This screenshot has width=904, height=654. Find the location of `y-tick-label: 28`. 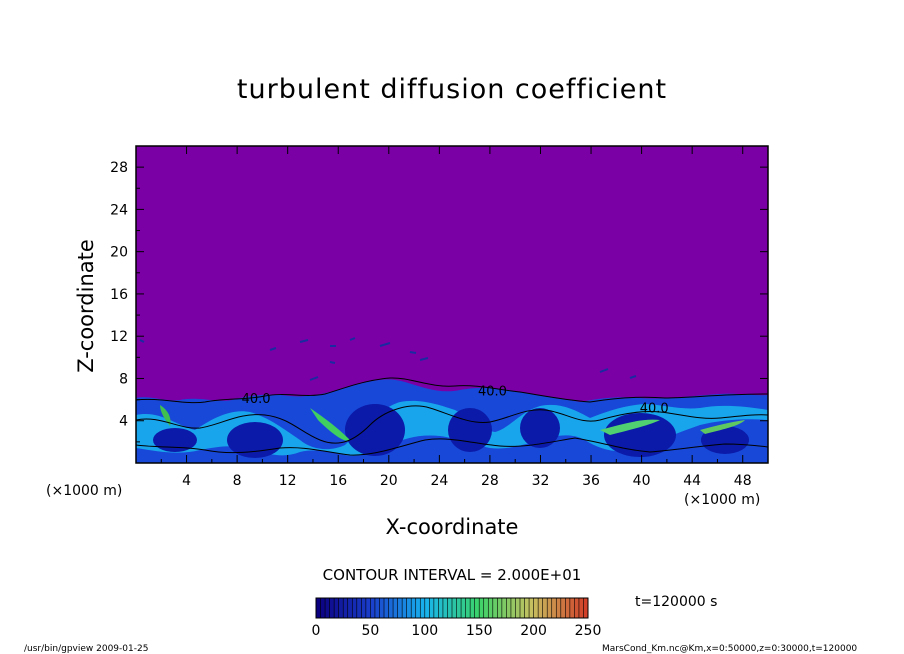

y-tick-label: 28 is located at coordinates (119, 168).